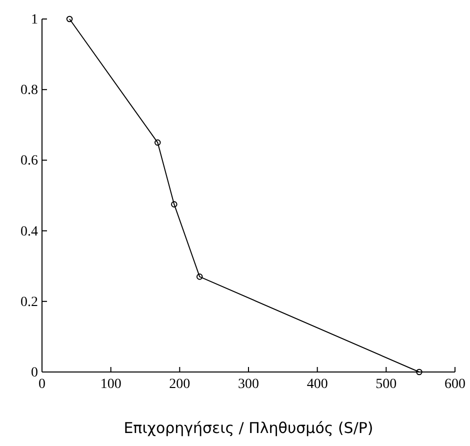 Image resolution: width=470 pixels, height=446 pixels. I want to click on y-tick-label: 0.6, so click(29, 161).